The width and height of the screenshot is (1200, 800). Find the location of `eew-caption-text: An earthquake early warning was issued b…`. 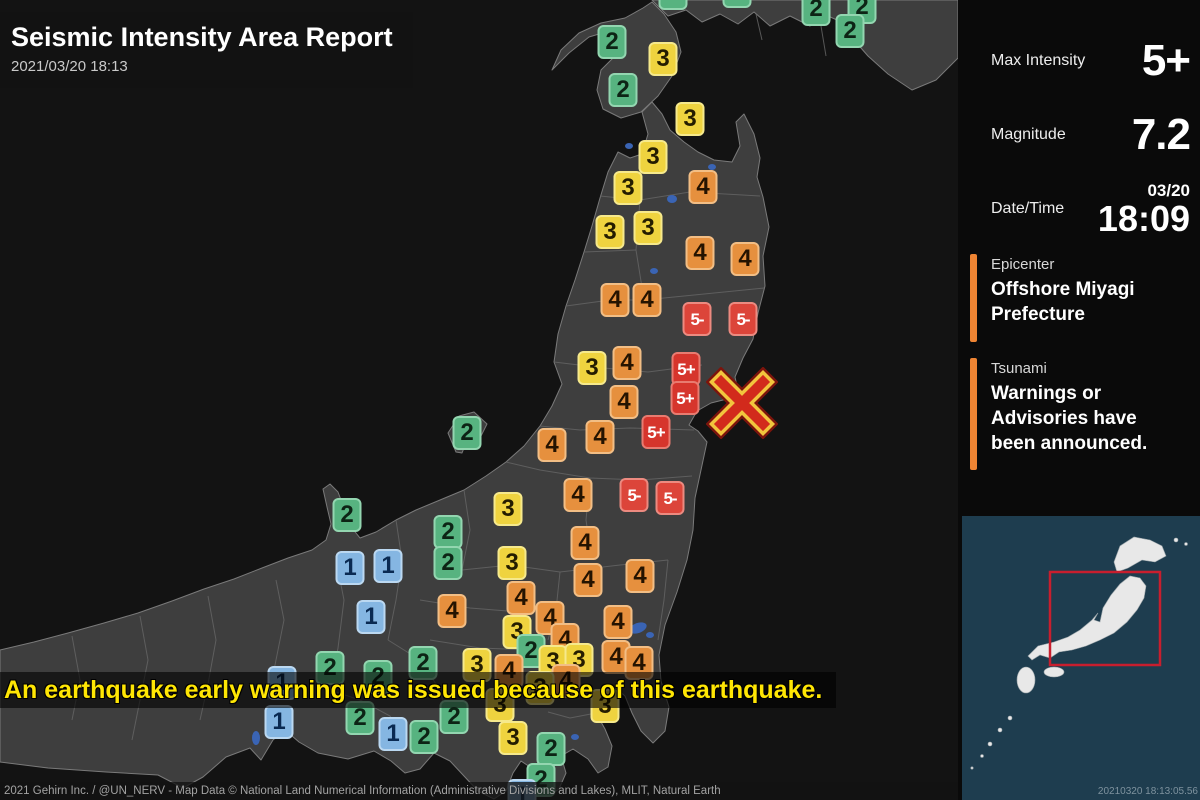

eew-caption-text: An earthquake early warning was issued b… is located at coordinates (413, 689).